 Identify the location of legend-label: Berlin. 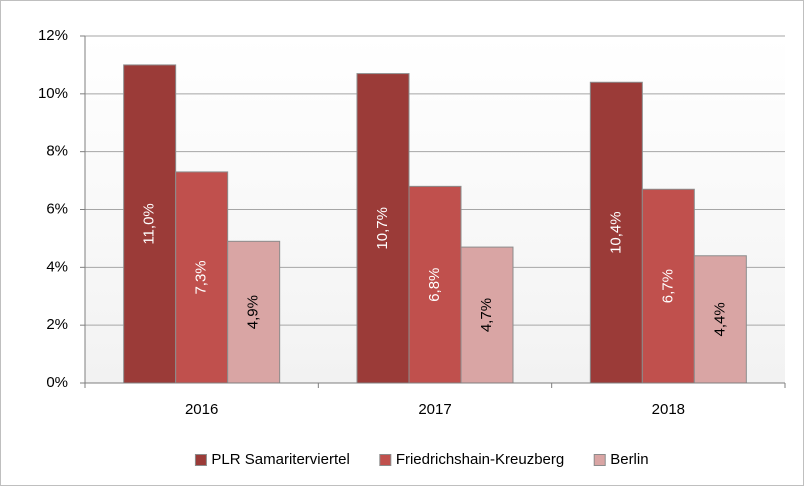
(629, 459).